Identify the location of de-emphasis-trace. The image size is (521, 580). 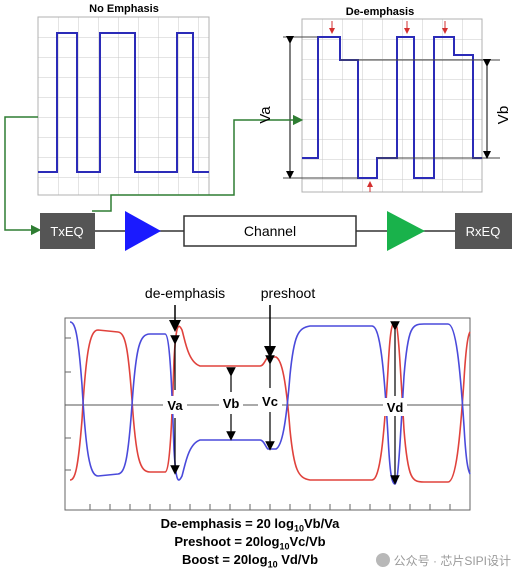
(392, 107).